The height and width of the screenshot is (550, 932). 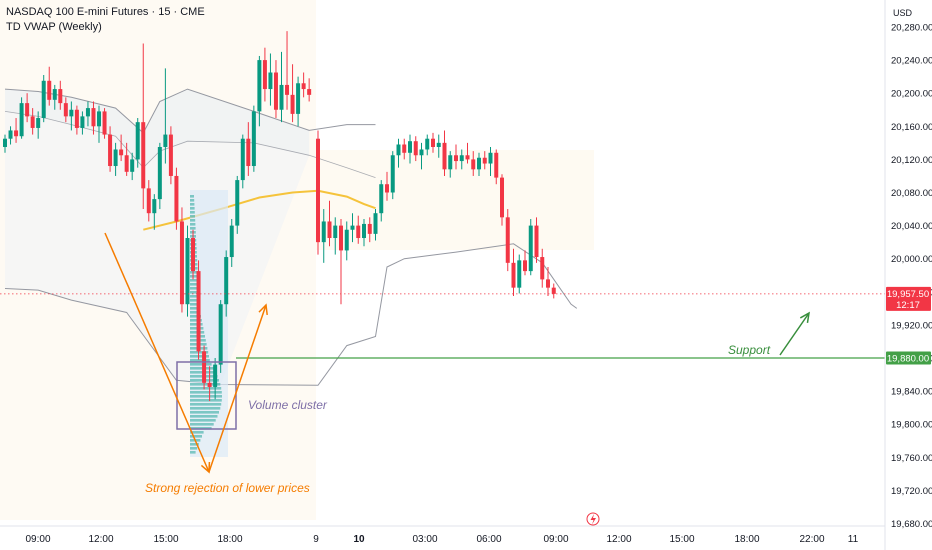 I want to click on y-tick-label: 20,120.00, so click(x=911, y=160).